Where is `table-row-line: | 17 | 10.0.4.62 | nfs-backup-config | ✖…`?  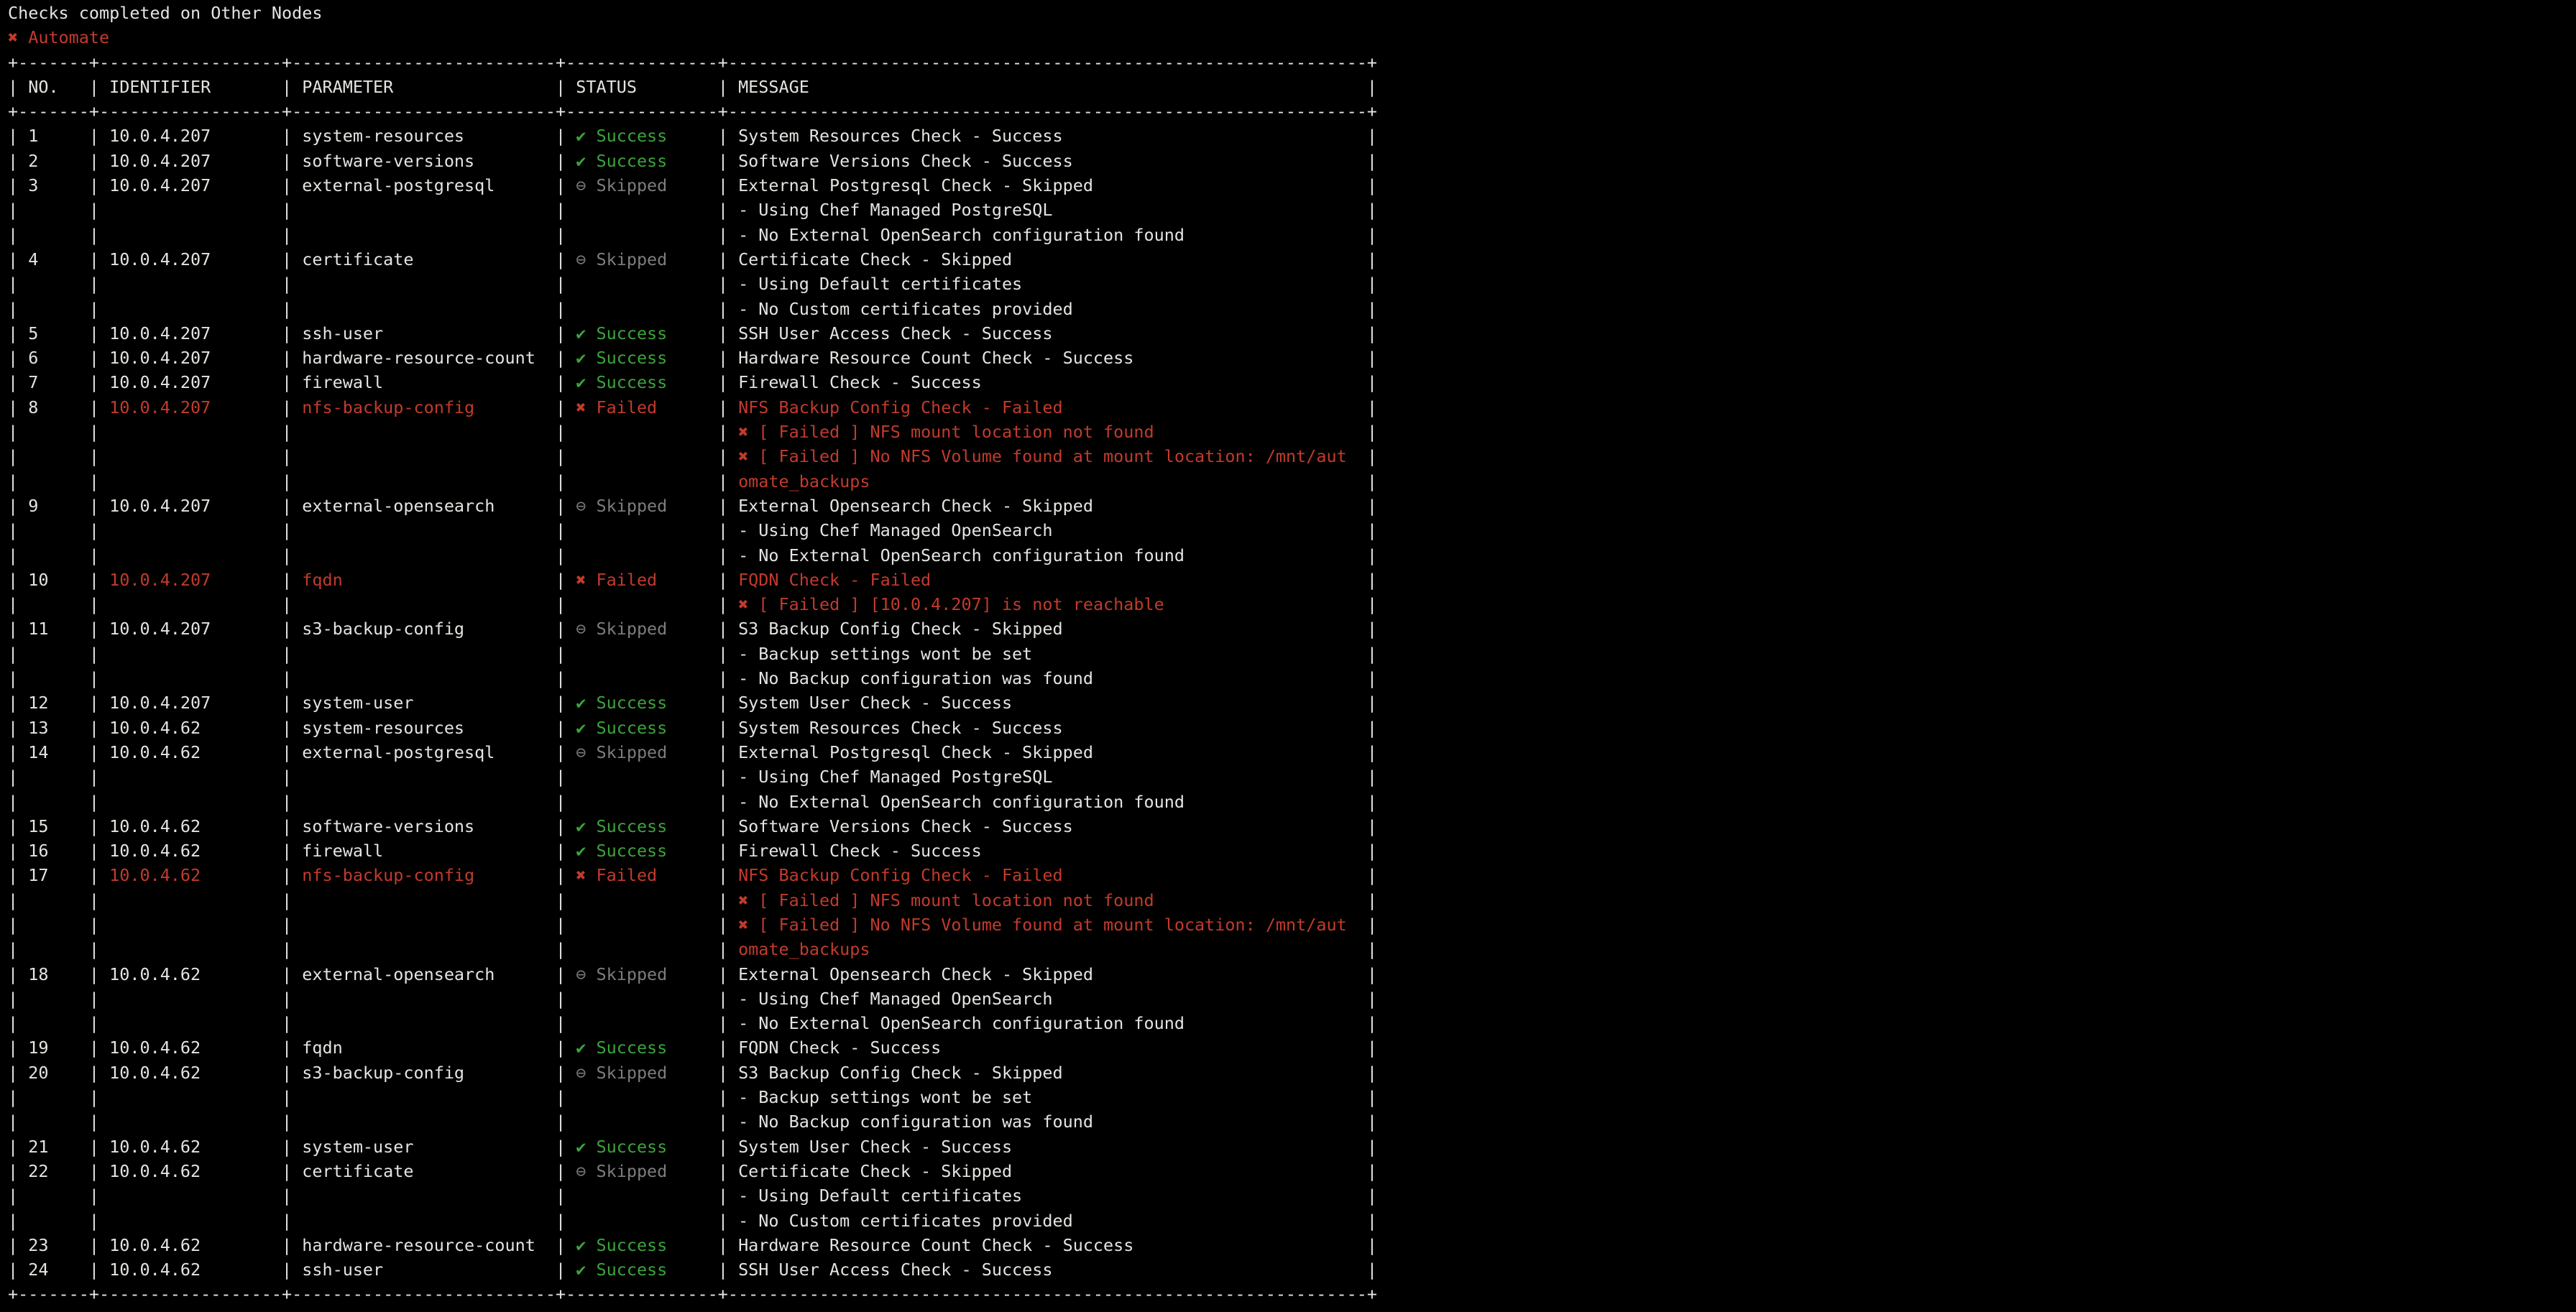 table-row-line: | 17 | 10.0.4.62 | nfs-backup-config | ✖… is located at coordinates (693, 875).